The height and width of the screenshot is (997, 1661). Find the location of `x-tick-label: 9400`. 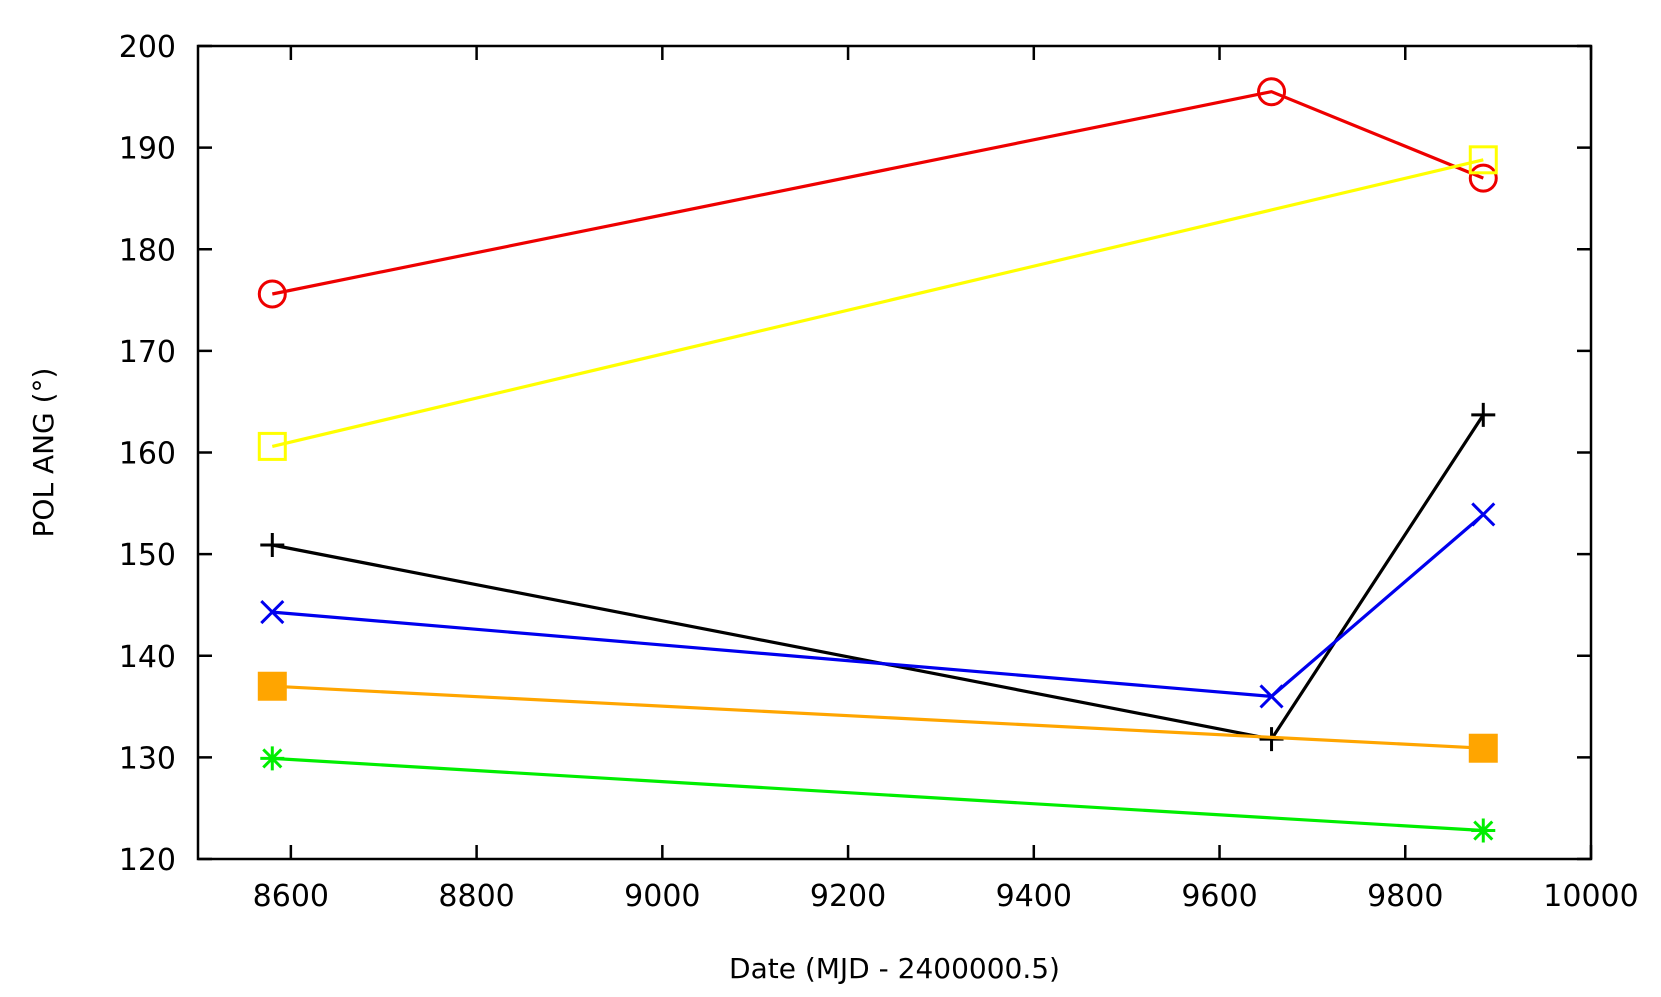

x-tick-label: 9400 is located at coordinates (1034, 896).